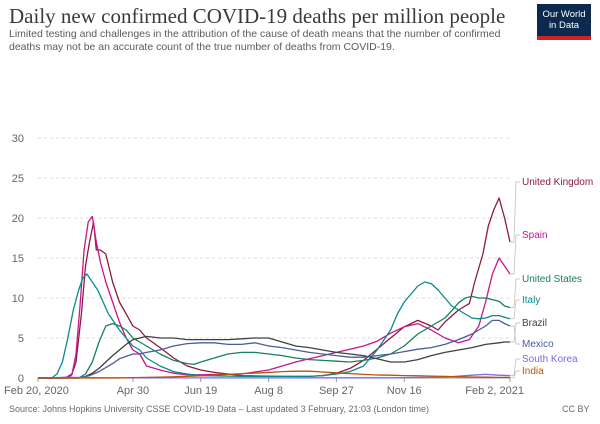 This screenshot has width=600, height=424. I want to click on legend-label-spain: Spain, so click(535, 235).